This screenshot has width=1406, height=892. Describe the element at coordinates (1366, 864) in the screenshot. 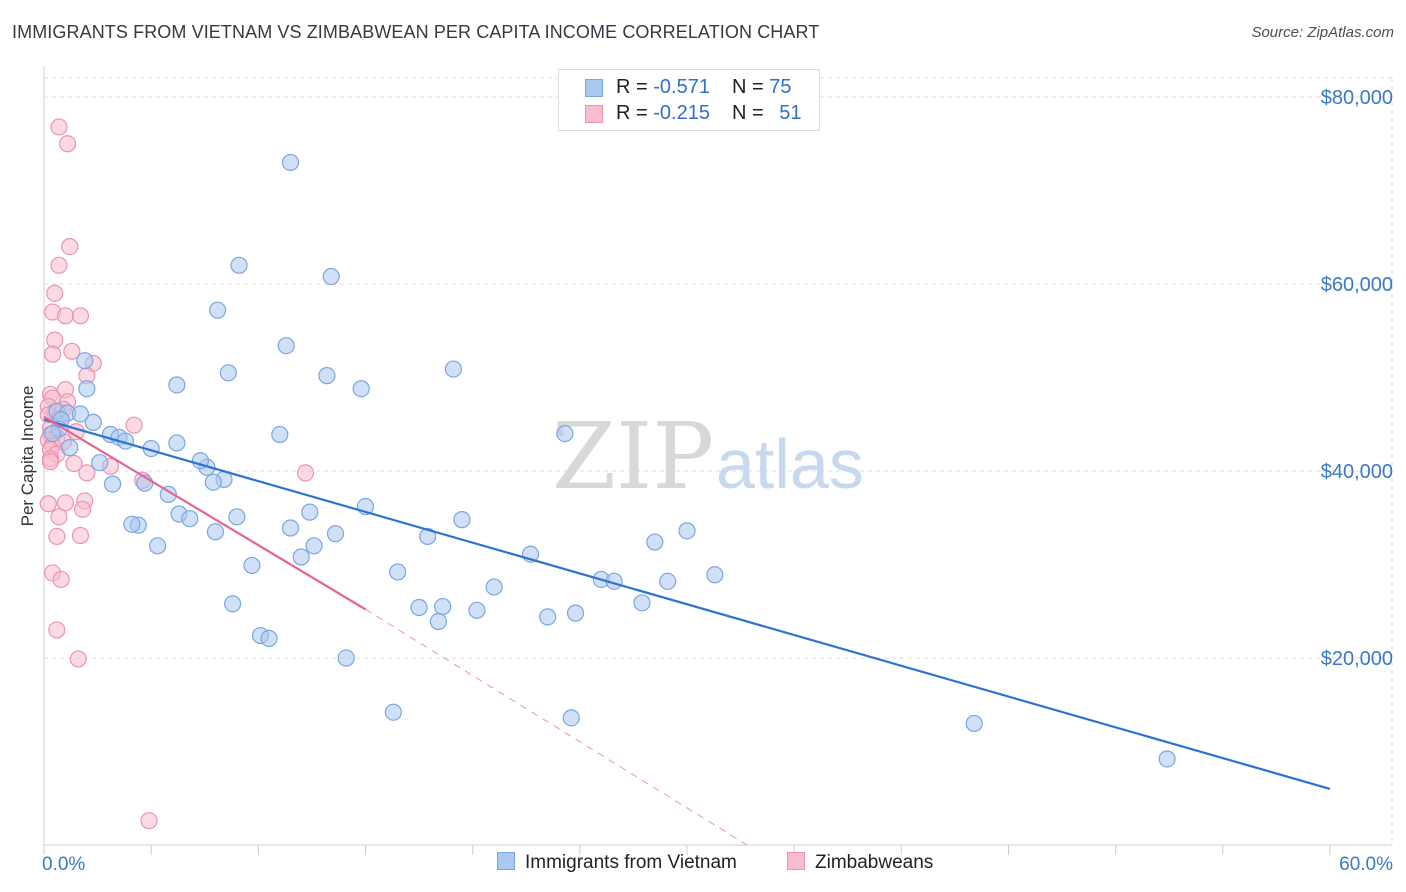

I see `x-tick-label-max: 60.0%` at that location.